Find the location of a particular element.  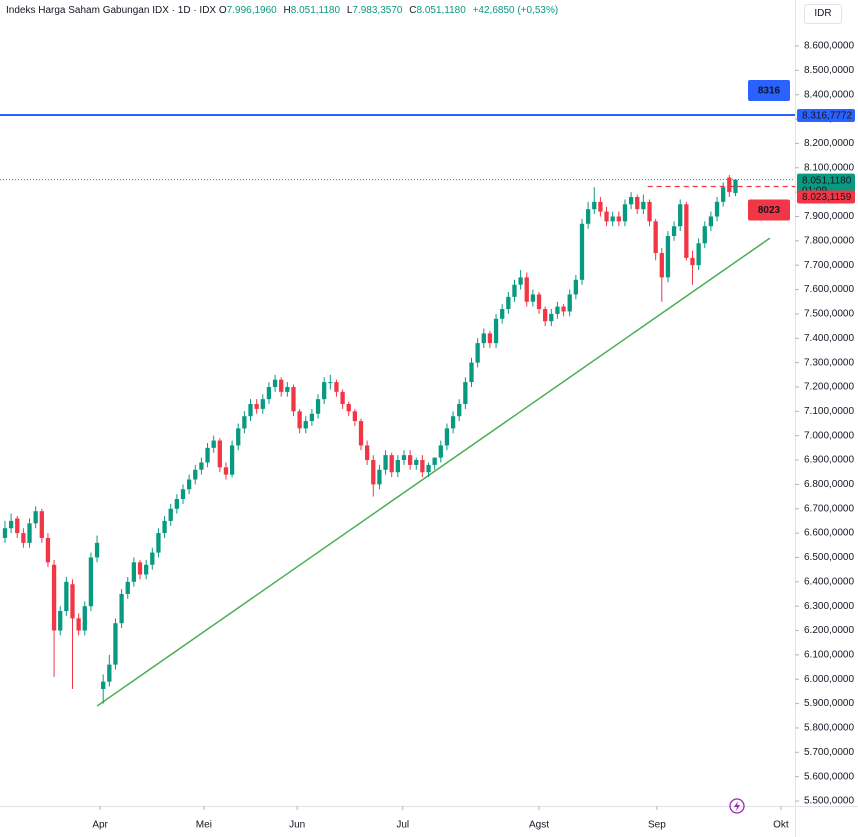

currency-button: IDR is located at coordinates (823, 14).